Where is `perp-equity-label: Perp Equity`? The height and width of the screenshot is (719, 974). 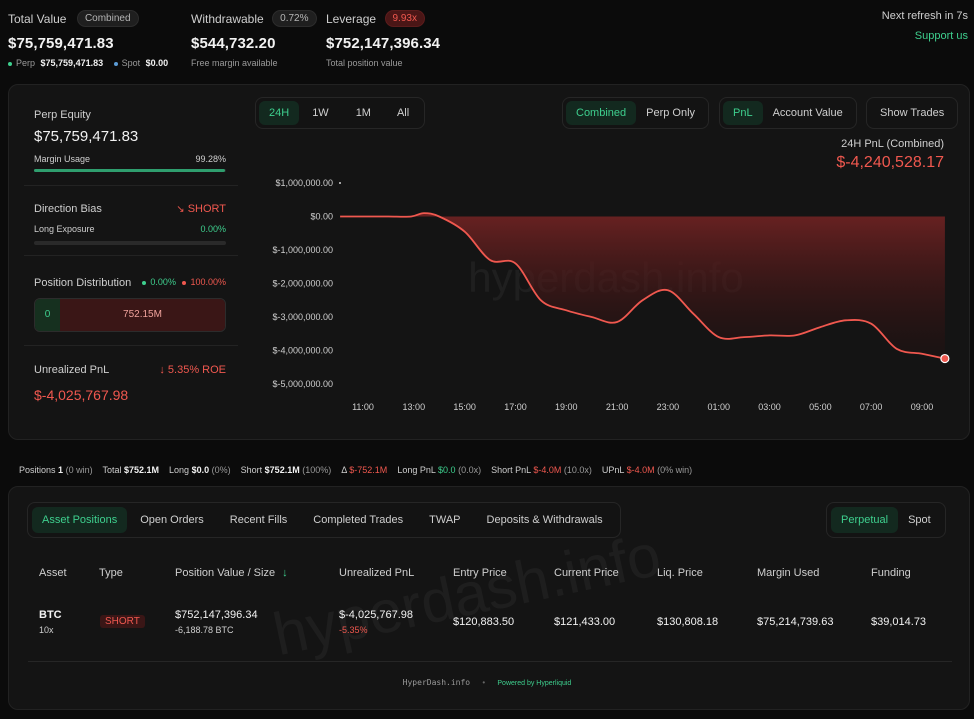 perp-equity-label: Perp Equity is located at coordinates (62, 115).